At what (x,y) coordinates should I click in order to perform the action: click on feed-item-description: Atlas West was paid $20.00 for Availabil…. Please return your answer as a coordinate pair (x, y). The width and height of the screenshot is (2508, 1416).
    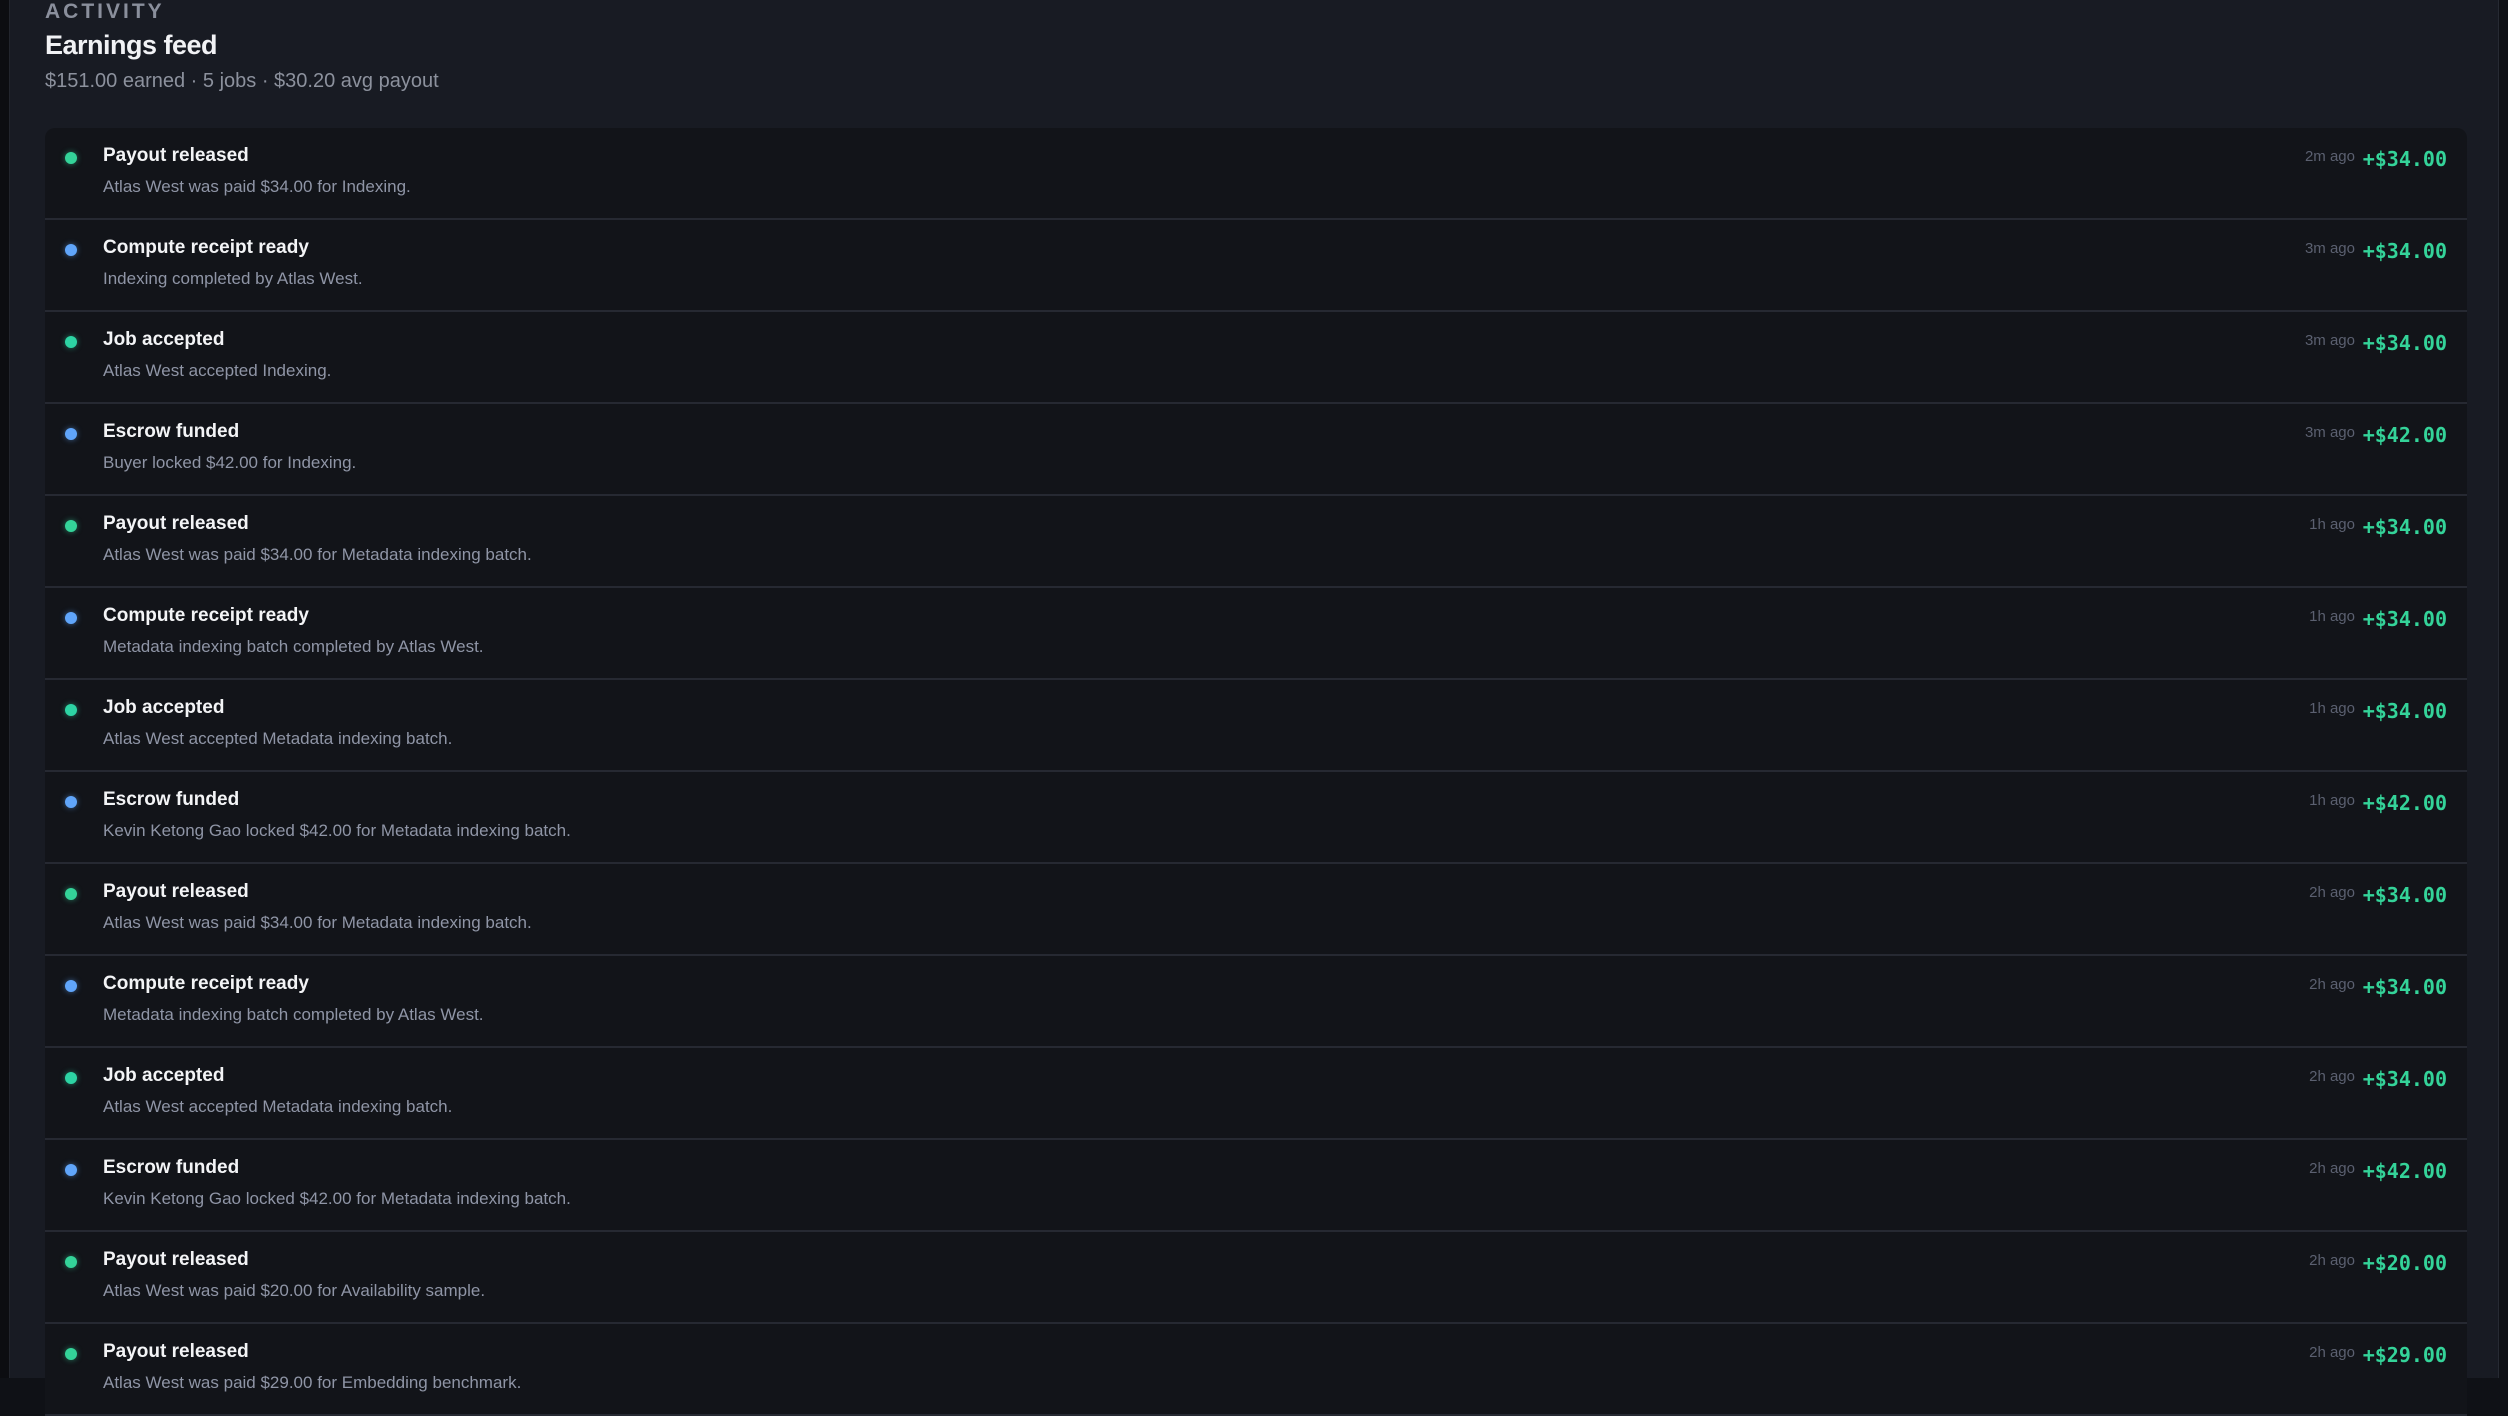
    Looking at the image, I should click on (294, 1290).